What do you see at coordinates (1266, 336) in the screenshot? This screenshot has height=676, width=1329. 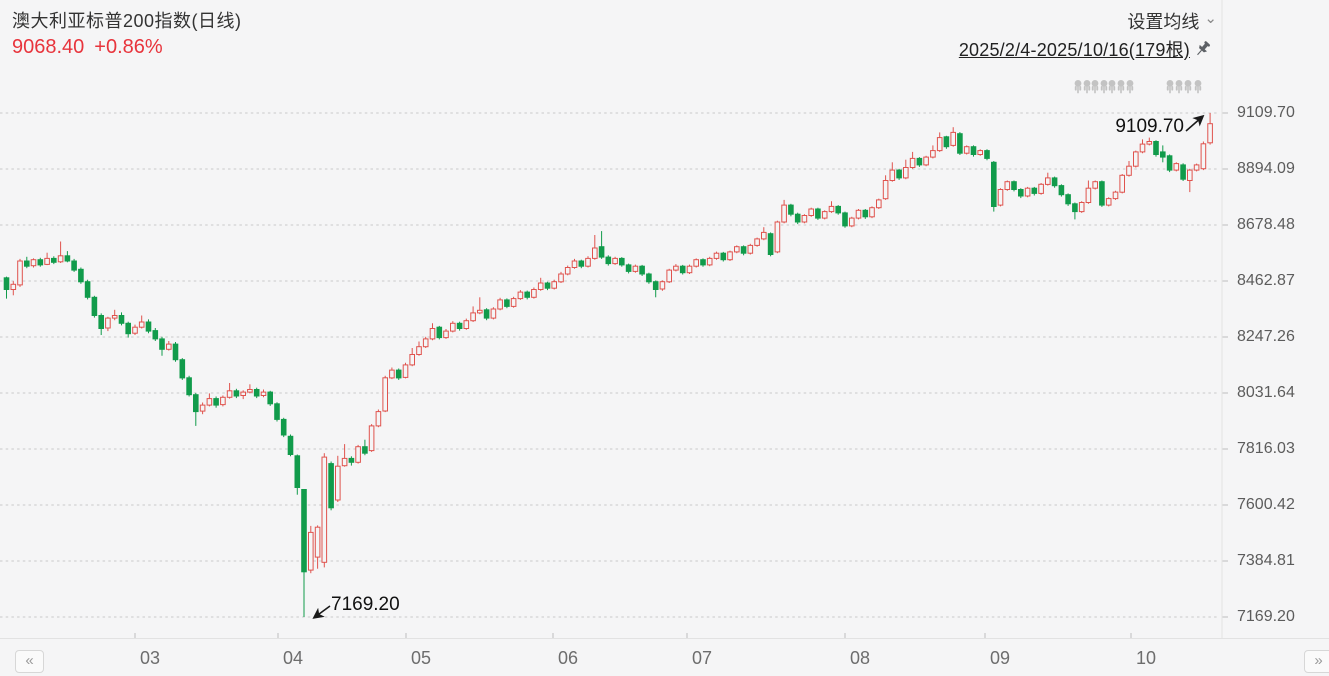 I see `y-axis-label: 8247.26` at bounding box center [1266, 336].